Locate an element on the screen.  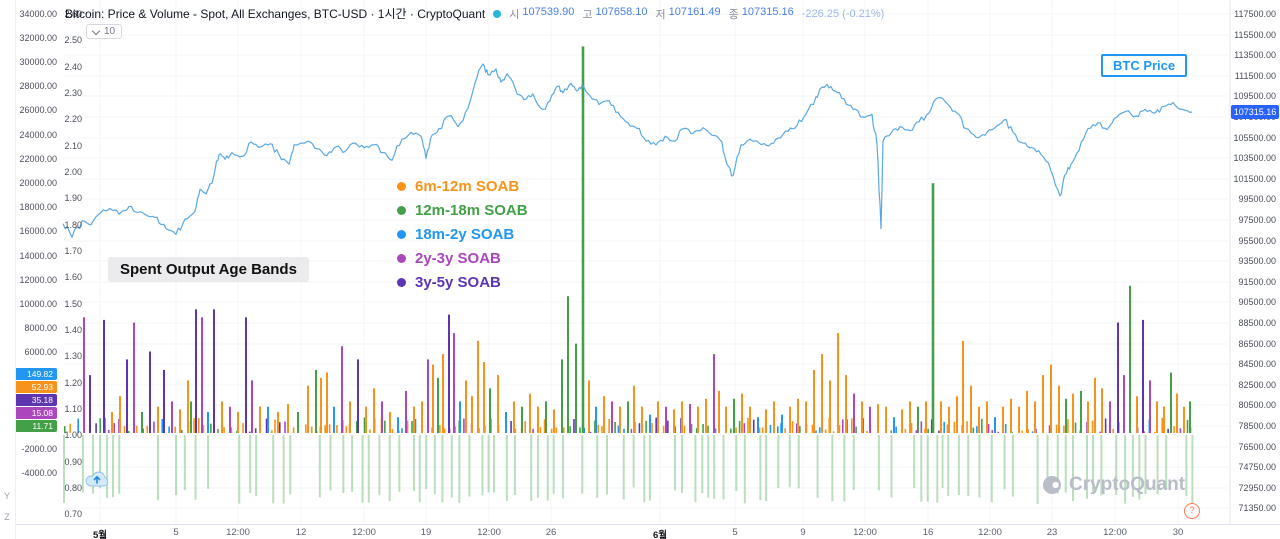
time-axis-label: 6월 is located at coordinates (660, 534).